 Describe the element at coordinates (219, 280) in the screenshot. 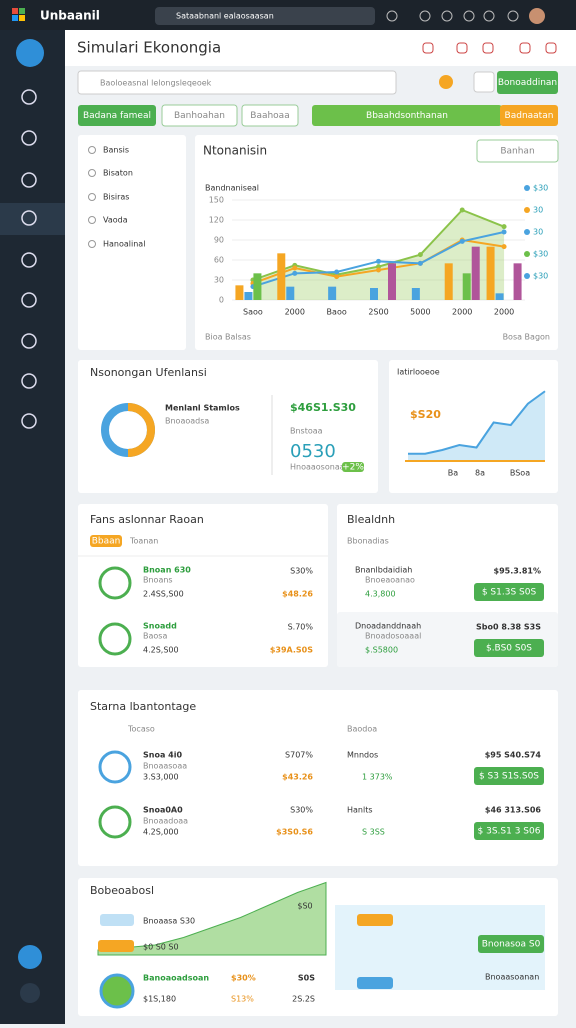

I see `y-tick-label: 30` at that location.